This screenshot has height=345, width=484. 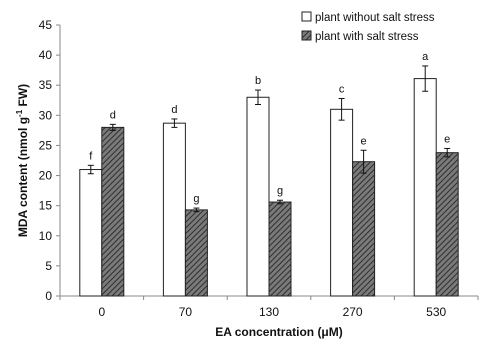 I want to click on y-tick-label: 45, so click(x=46, y=25).